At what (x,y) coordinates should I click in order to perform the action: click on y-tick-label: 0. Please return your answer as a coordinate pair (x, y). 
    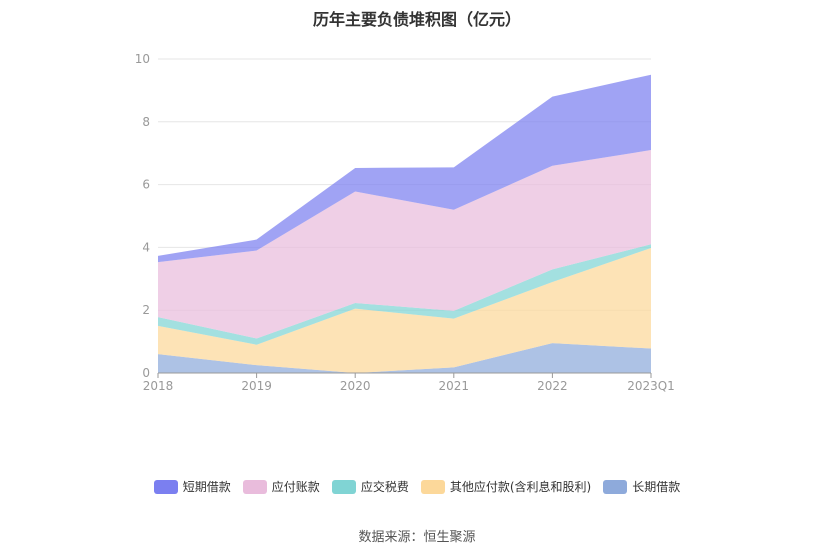
    Looking at the image, I should click on (146, 373).